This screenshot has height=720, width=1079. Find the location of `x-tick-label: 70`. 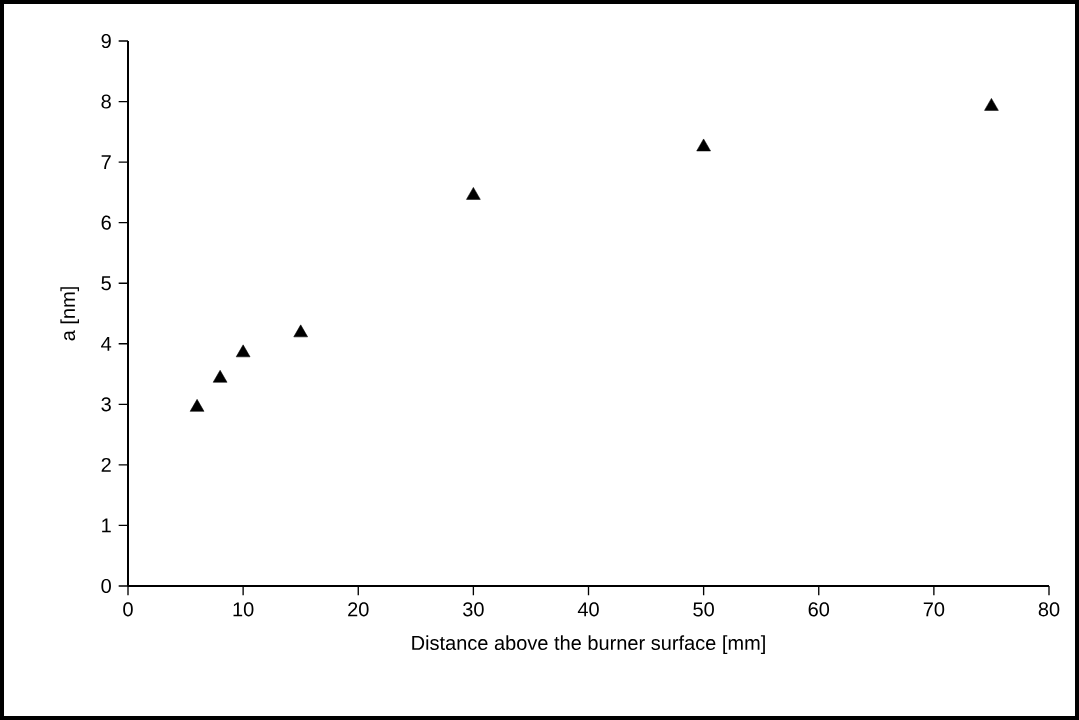

x-tick-label: 70 is located at coordinates (934, 609).